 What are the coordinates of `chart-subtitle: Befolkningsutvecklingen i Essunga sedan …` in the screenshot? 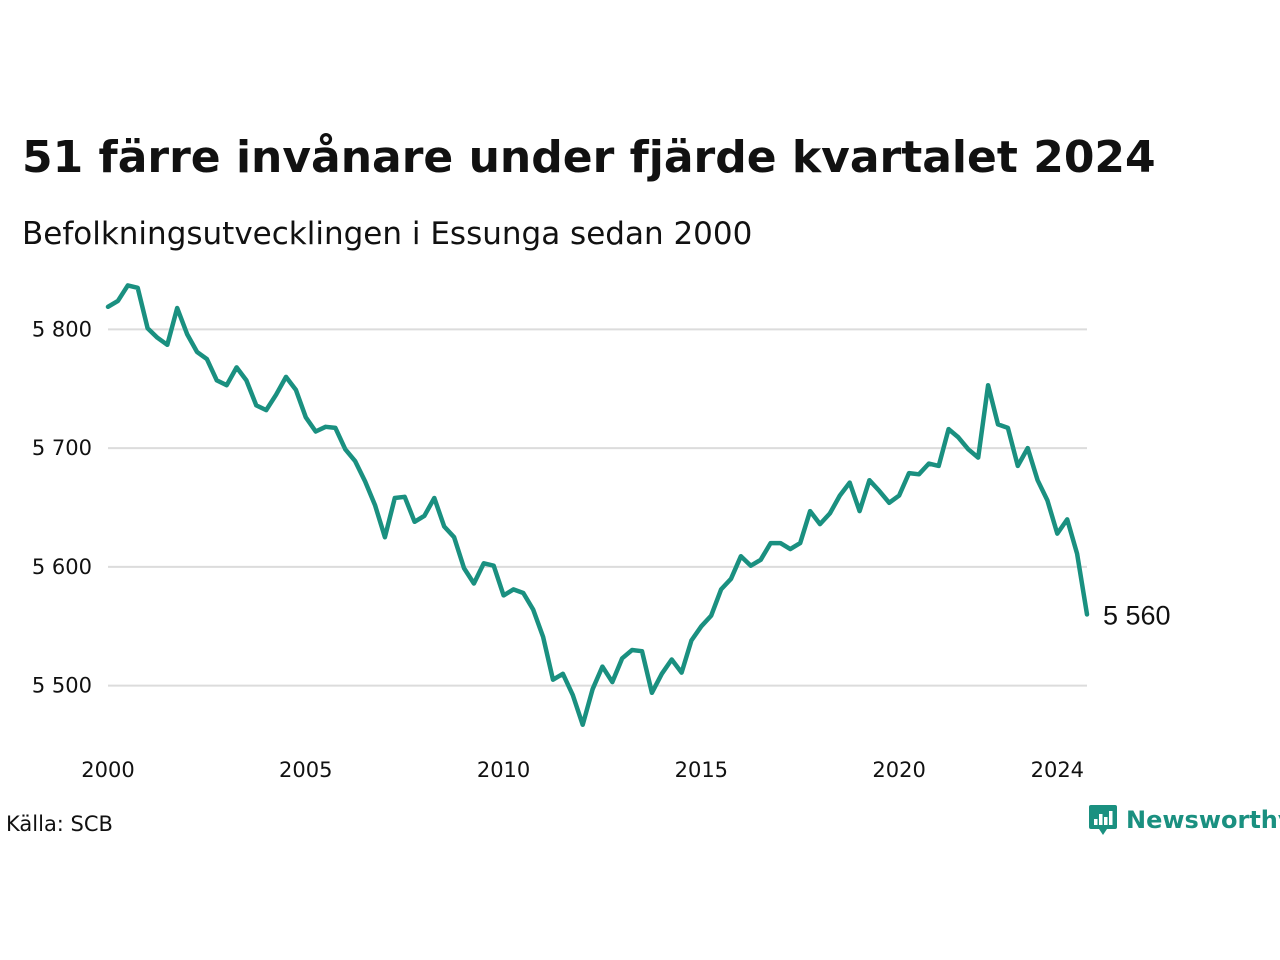 It's located at (387, 234).